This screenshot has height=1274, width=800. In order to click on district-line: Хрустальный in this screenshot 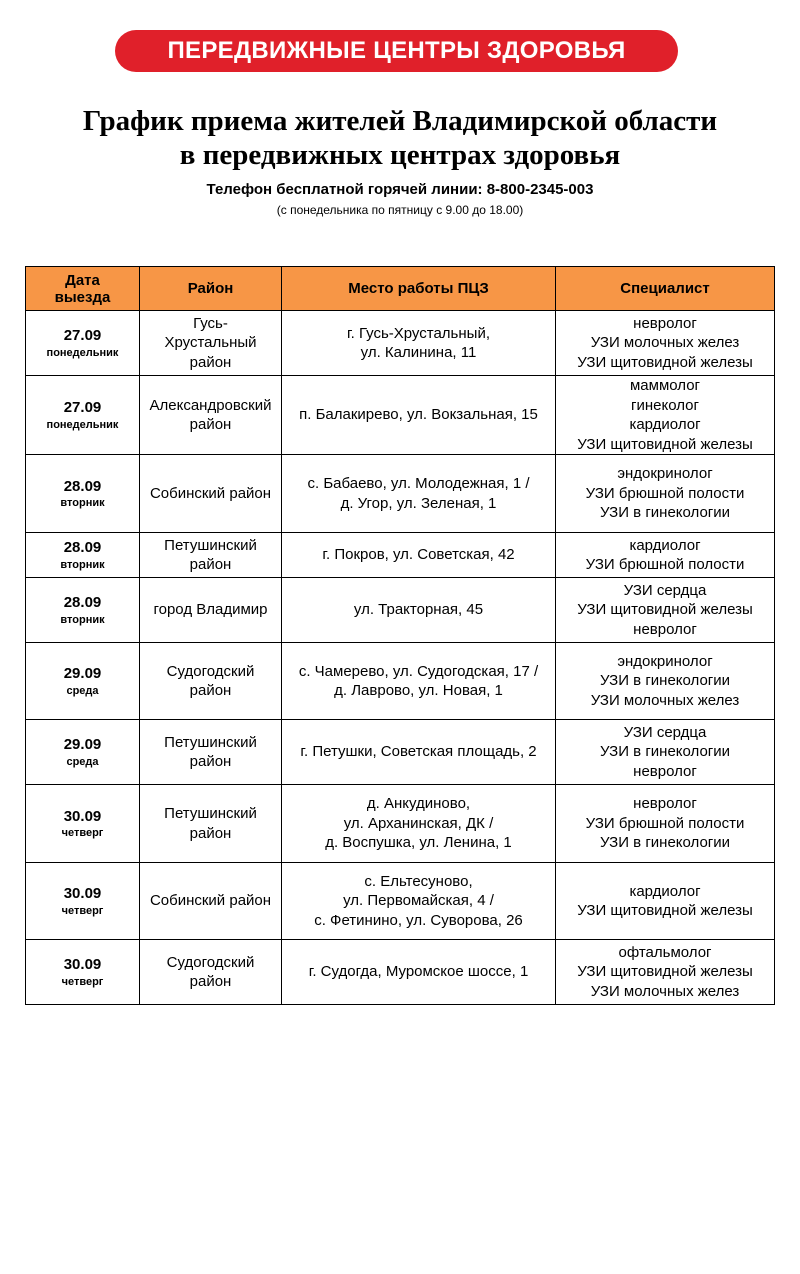, I will do `click(210, 343)`.